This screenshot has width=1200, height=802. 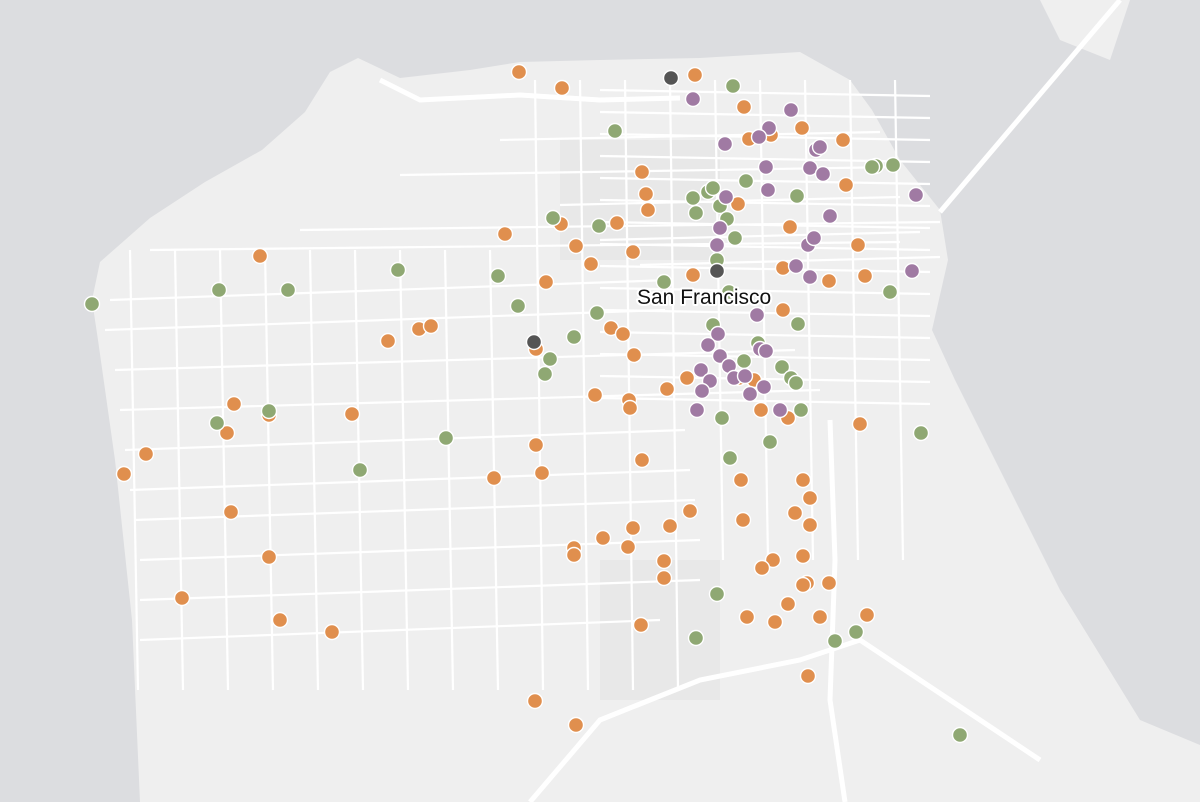 What do you see at coordinates (704, 297) in the screenshot?
I see `city-label: San Francisco` at bounding box center [704, 297].